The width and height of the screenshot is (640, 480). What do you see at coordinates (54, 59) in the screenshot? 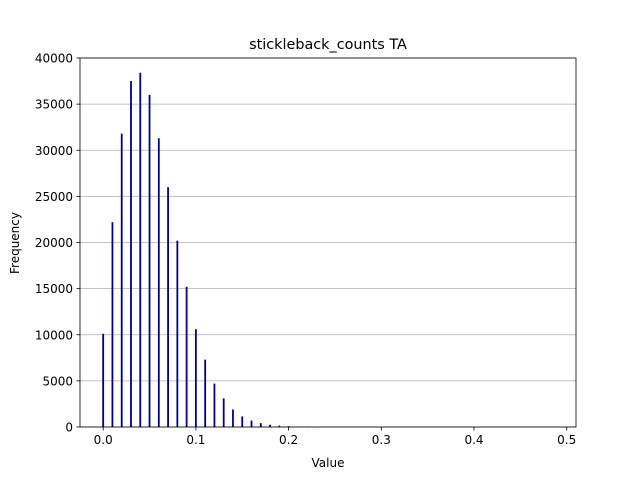
I see `y-tick-label: 40000` at bounding box center [54, 59].